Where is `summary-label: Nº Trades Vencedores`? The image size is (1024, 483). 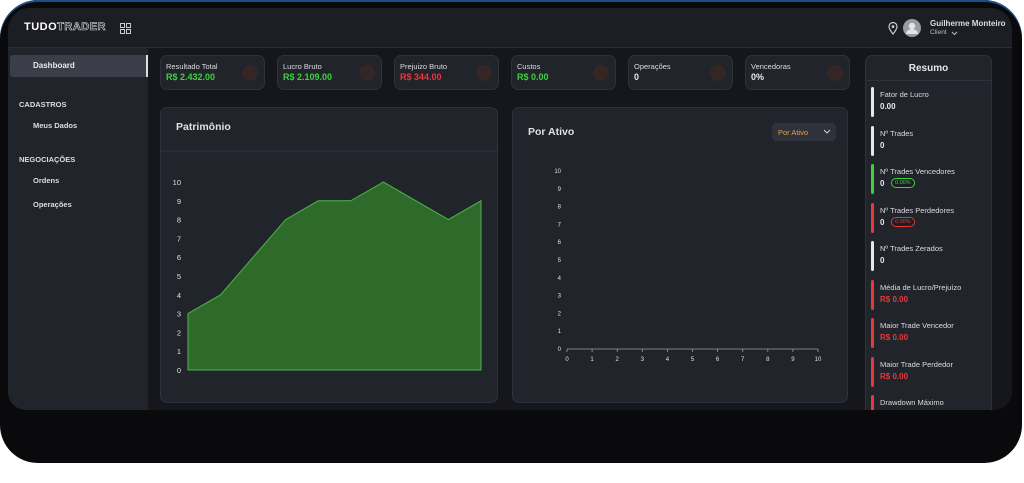 summary-label: Nº Trades Vencedores is located at coordinates (917, 171).